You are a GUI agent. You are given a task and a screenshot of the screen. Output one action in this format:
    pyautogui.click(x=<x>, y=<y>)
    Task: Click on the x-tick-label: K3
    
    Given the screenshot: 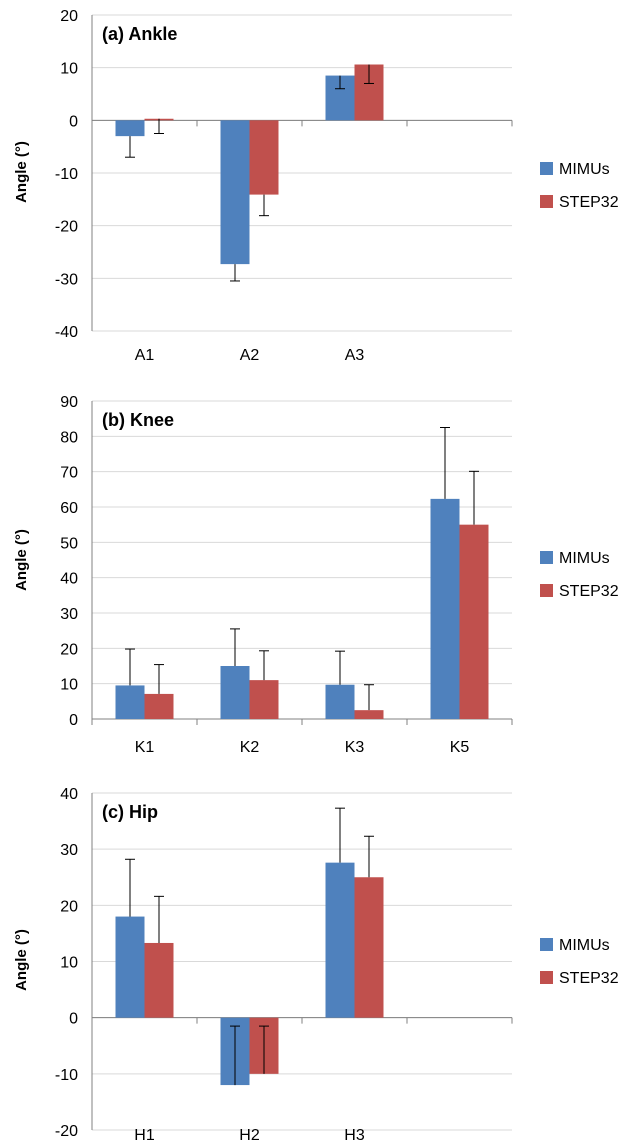 What is the action you would take?
    pyautogui.click(x=355, y=747)
    